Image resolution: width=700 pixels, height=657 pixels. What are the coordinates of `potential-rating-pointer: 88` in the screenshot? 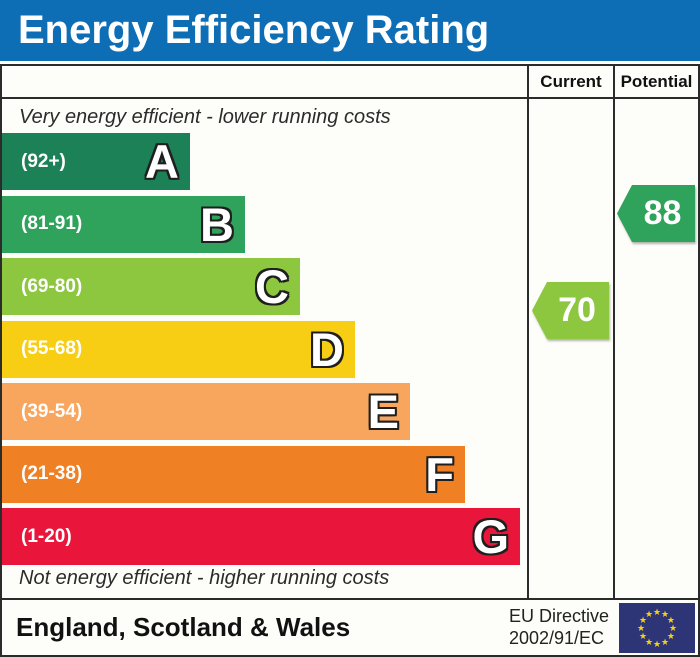 It's located at (656, 213).